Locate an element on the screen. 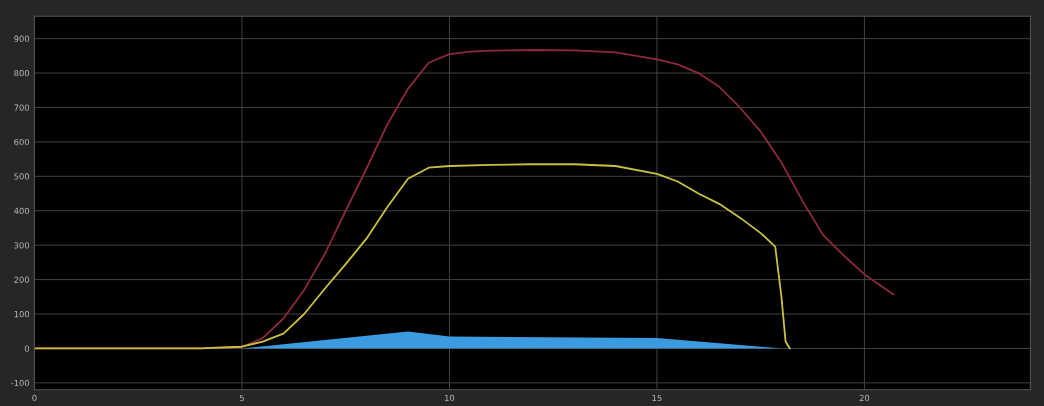  y-tick-label: 600 is located at coordinates (22, 142).